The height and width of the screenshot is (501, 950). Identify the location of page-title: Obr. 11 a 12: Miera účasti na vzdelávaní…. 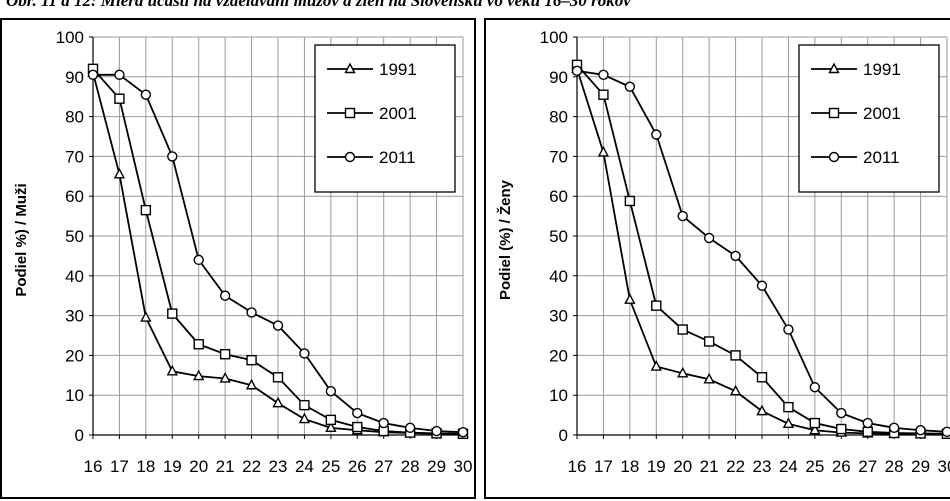
(476, 5).